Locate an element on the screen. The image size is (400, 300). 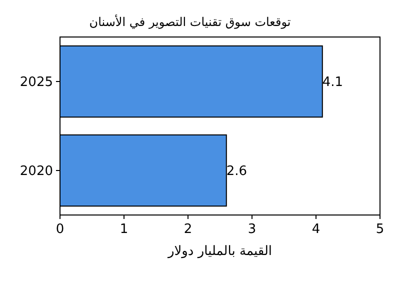
x-tick-label: 5 is located at coordinates (380, 229).